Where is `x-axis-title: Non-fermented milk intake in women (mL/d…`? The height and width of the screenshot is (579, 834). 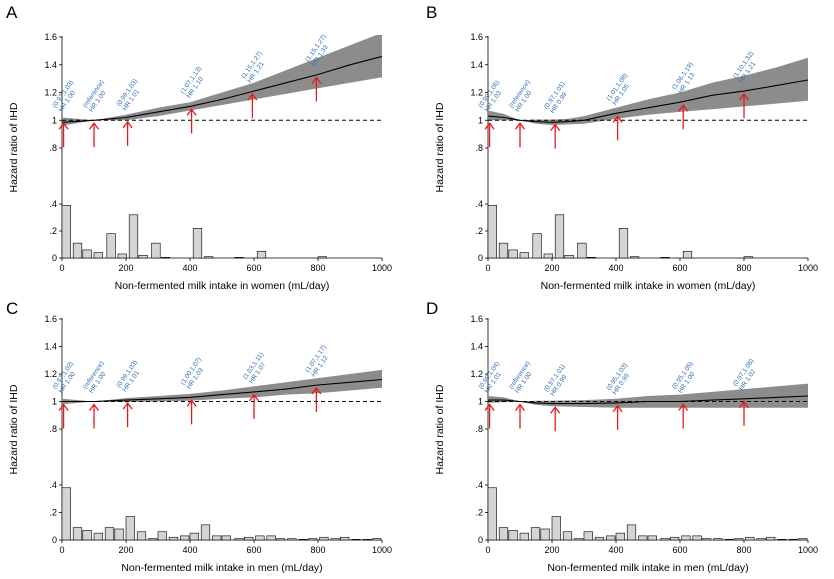 x-axis-title: Non-fermented milk intake in women (mL/d… is located at coordinates (222, 286).